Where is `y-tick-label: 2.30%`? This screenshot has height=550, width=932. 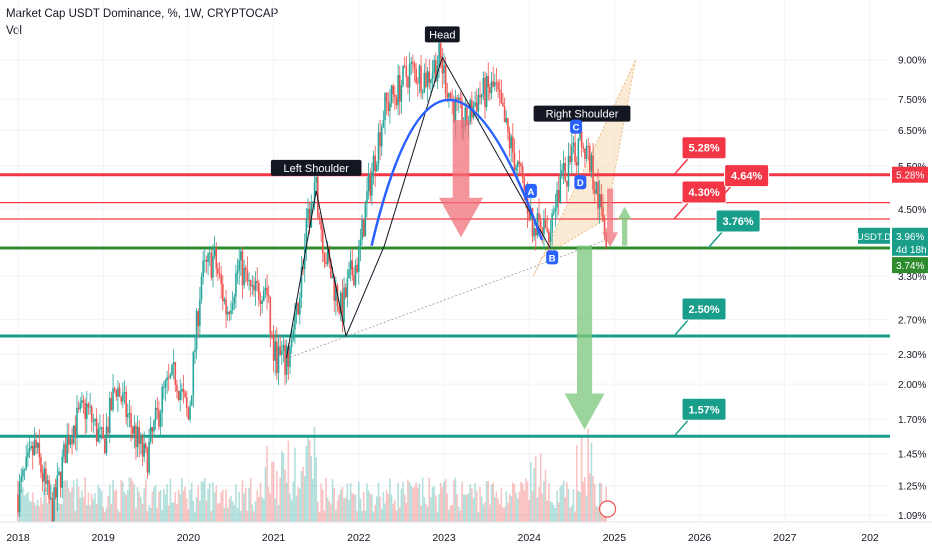 y-tick-label: 2.30% is located at coordinates (912, 355).